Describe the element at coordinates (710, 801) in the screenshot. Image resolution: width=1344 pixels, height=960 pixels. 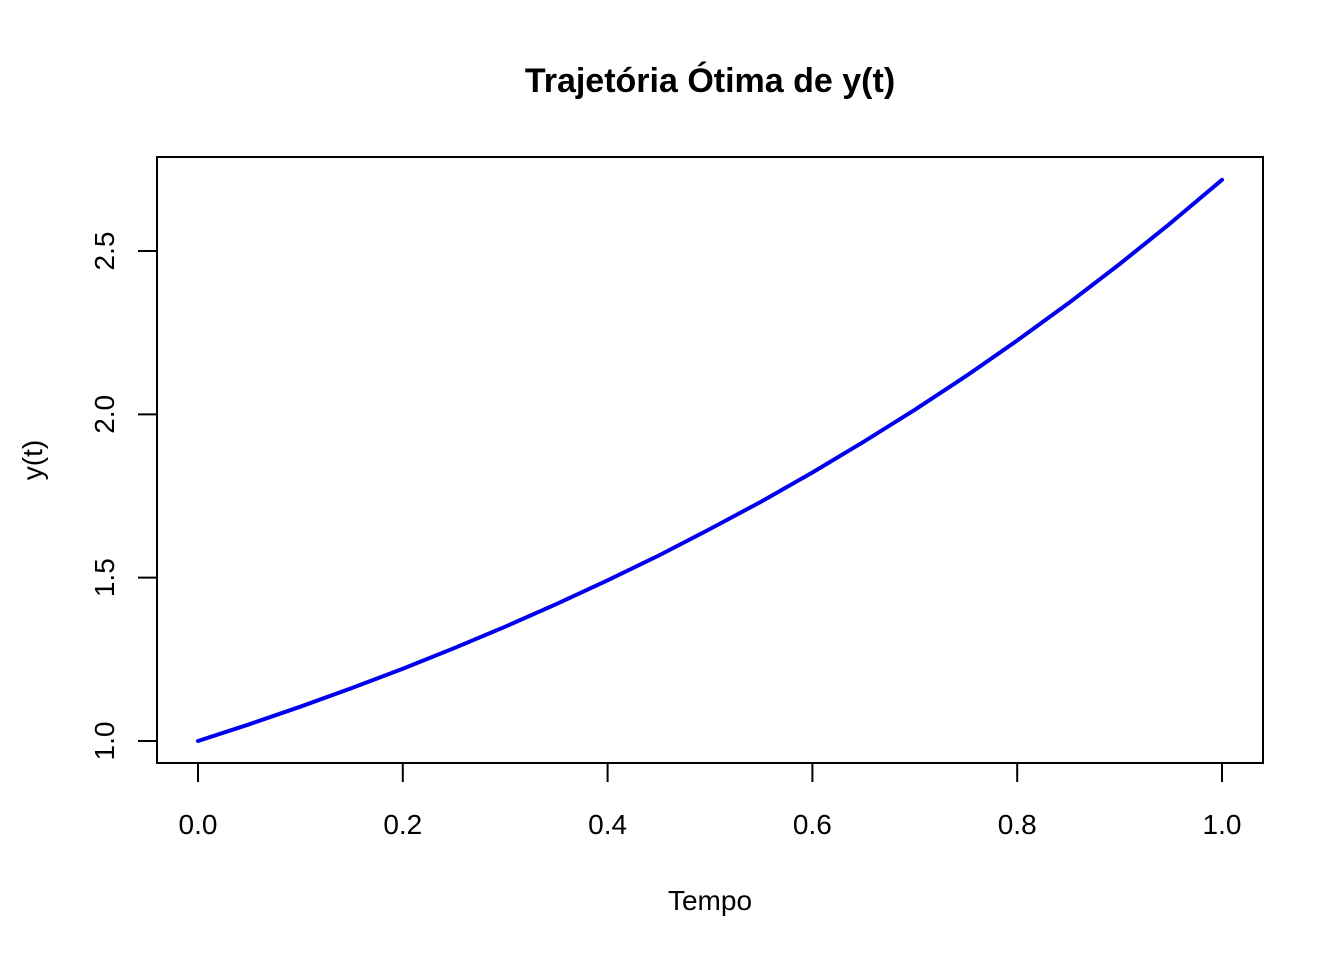
I see `x-axis: 0.0 0.2 0.4 0.6 0.8 1.0` at that location.